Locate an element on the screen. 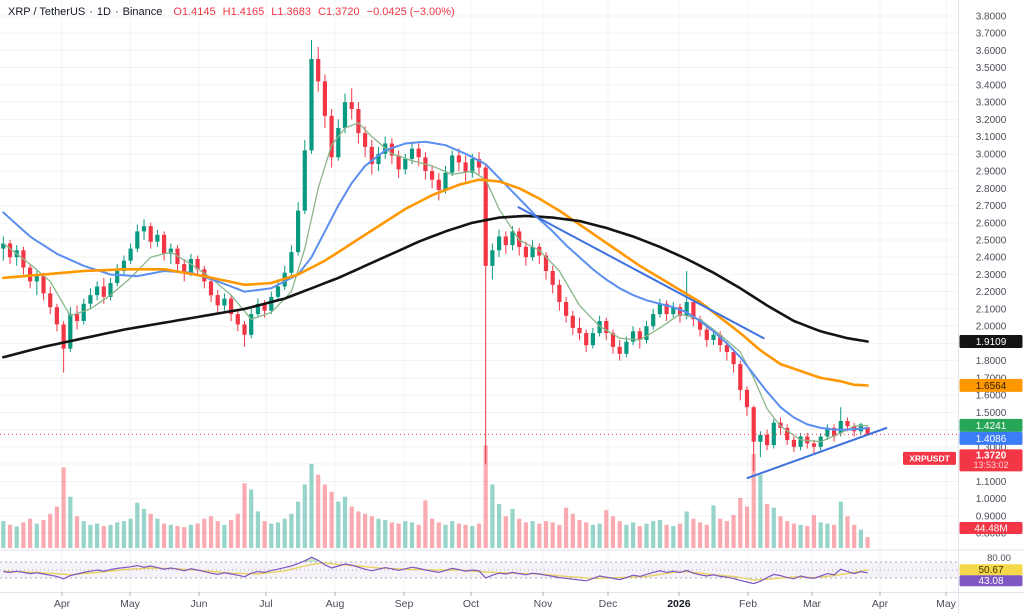 This screenshot has width=1024, height=614. svg-text: 2.6000 is located at coordinates (991, 223).